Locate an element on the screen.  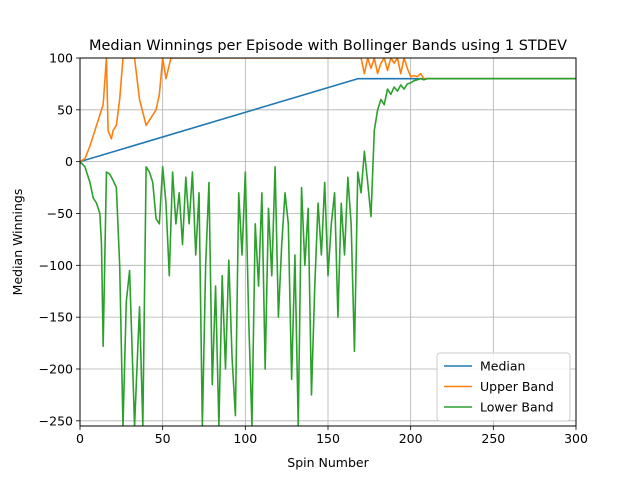
y-tick-label: 100 is located at coordinates (61, 58).